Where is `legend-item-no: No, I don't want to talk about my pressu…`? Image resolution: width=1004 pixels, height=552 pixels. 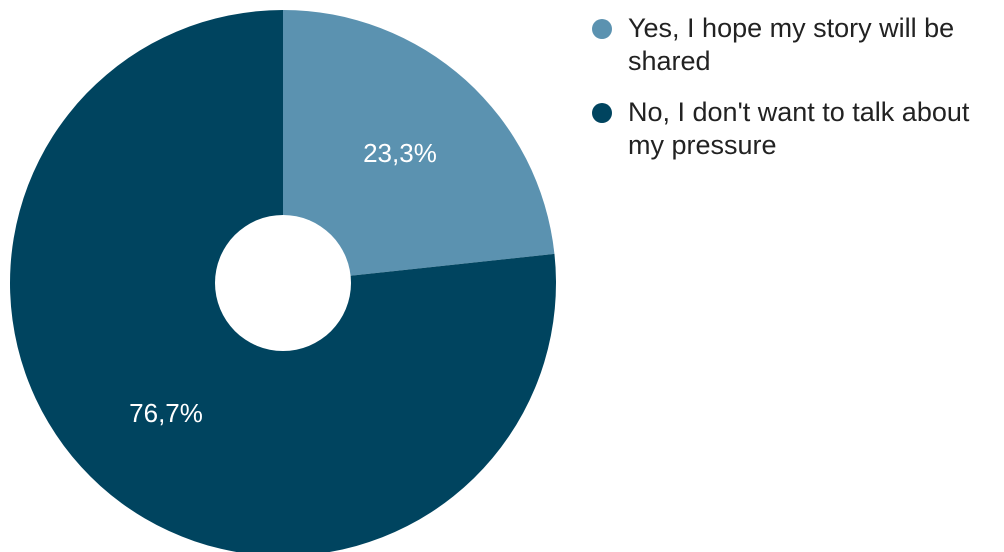 legend-item-no: No, I don't want to talk about my pressu… is located at coordinates (798, 129).